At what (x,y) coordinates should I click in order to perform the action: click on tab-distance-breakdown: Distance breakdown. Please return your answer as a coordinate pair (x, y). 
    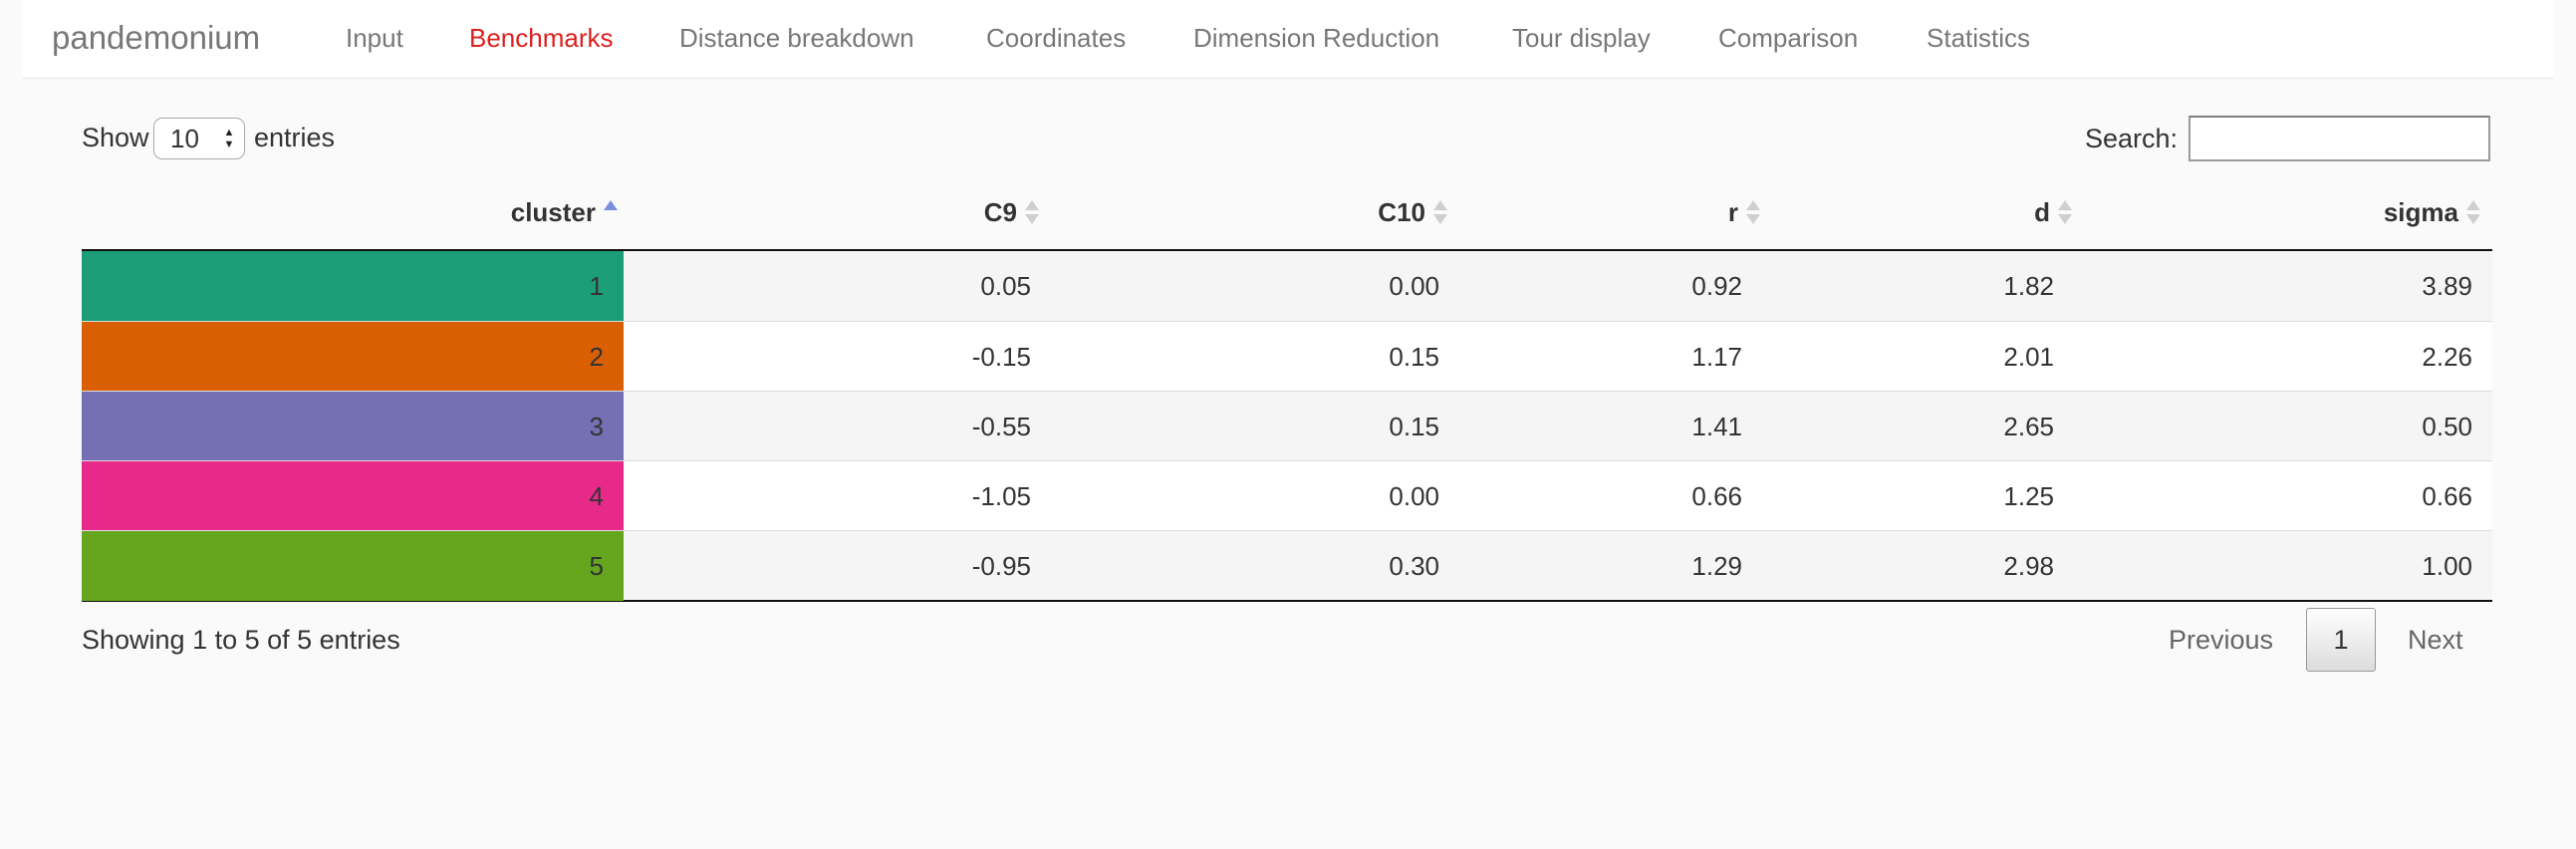
    Looking at the image, I should click on (796, 38).